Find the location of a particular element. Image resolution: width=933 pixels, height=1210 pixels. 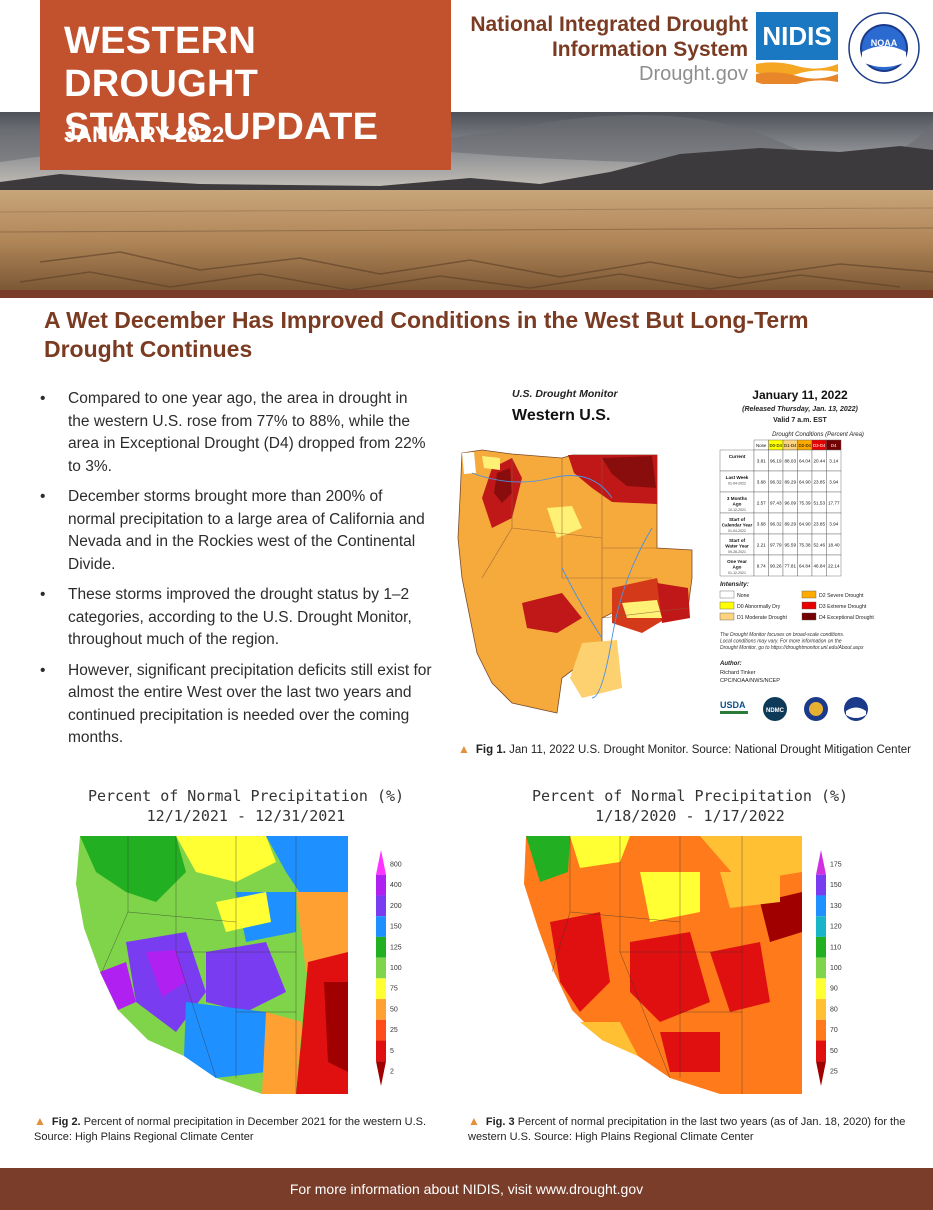

table-cell-value: 23.85 is located at coordinates (820, 482).